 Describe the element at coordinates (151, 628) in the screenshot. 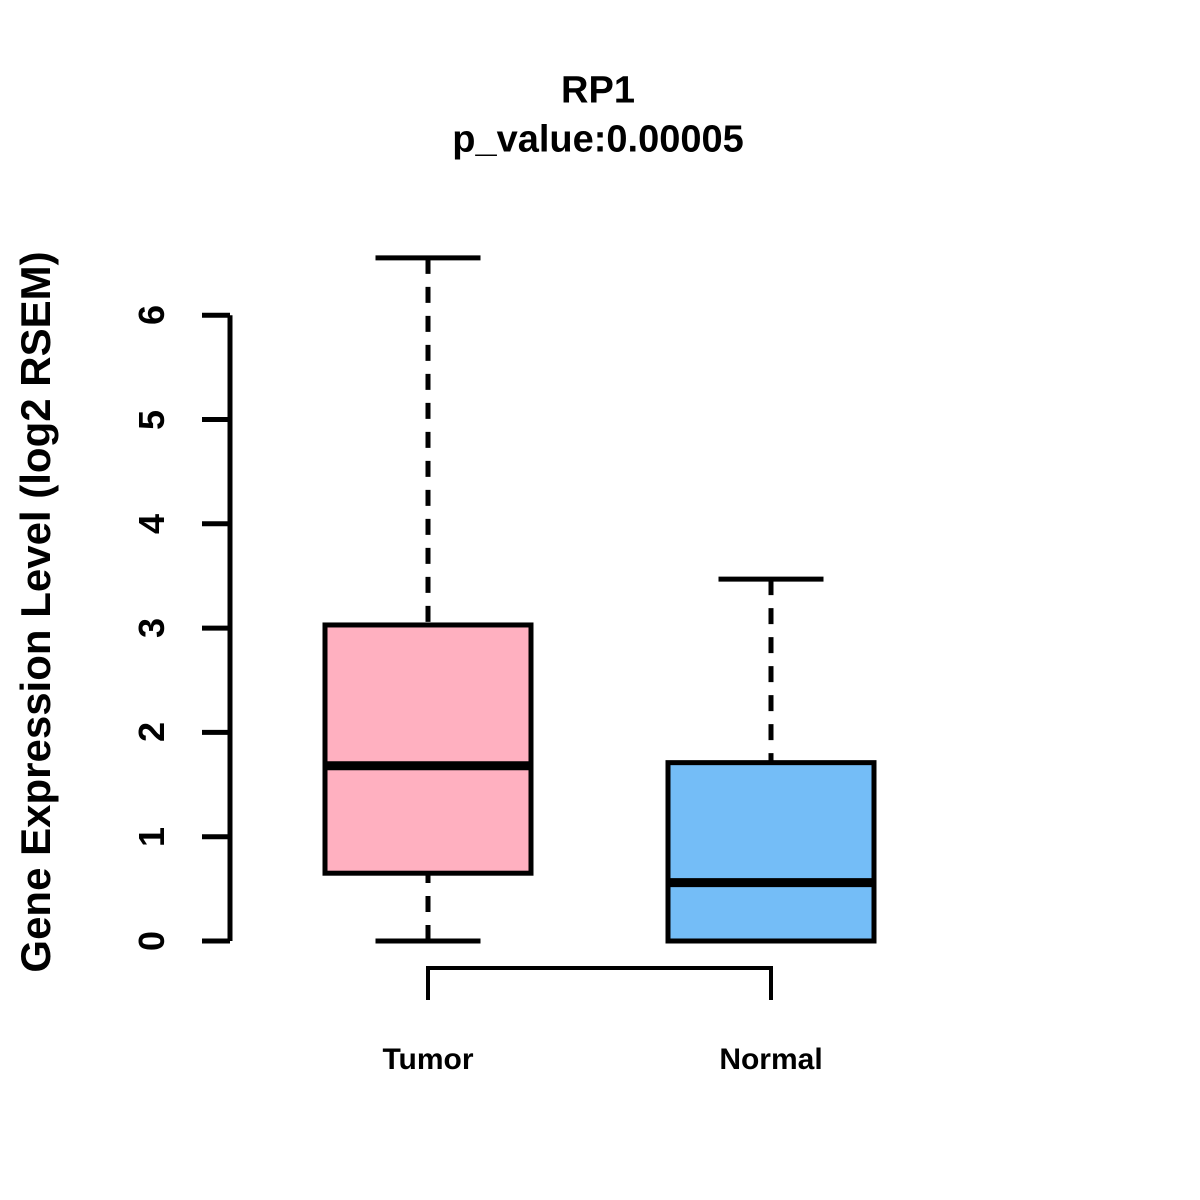

I see `y-tick-label-3: 3` at that location.